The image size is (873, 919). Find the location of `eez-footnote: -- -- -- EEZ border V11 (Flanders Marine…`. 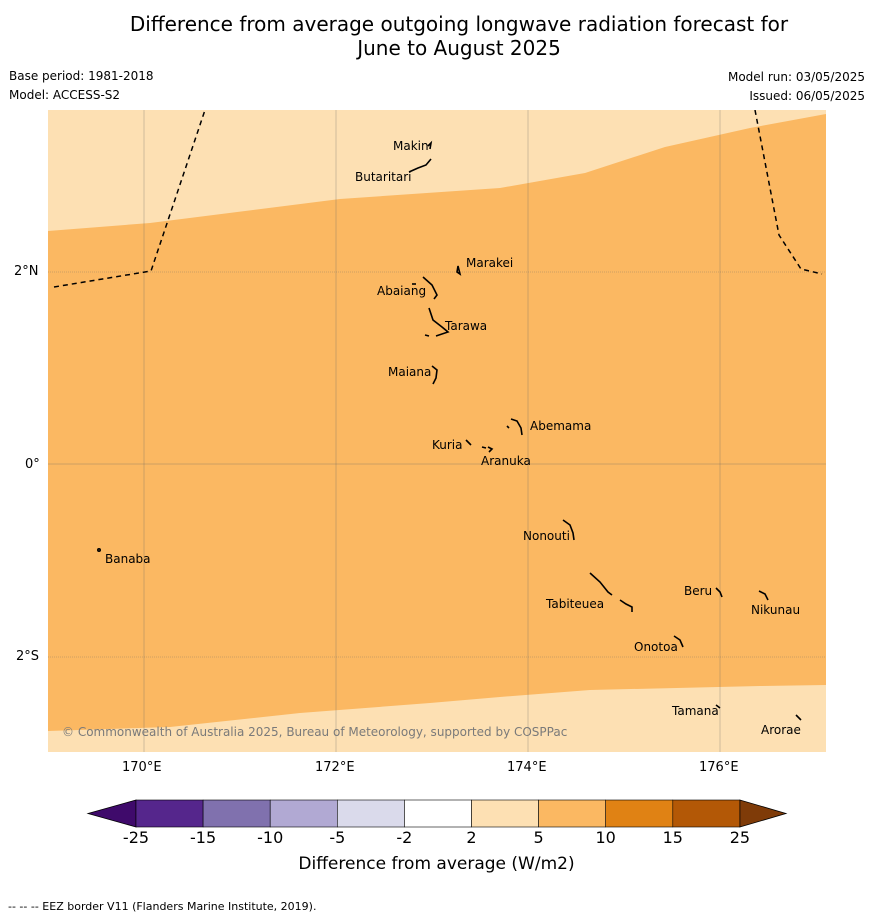

eez-footnote: -- -- -- EEZ border V11 (Flanders Marine… is located at coordinates (162, 906).